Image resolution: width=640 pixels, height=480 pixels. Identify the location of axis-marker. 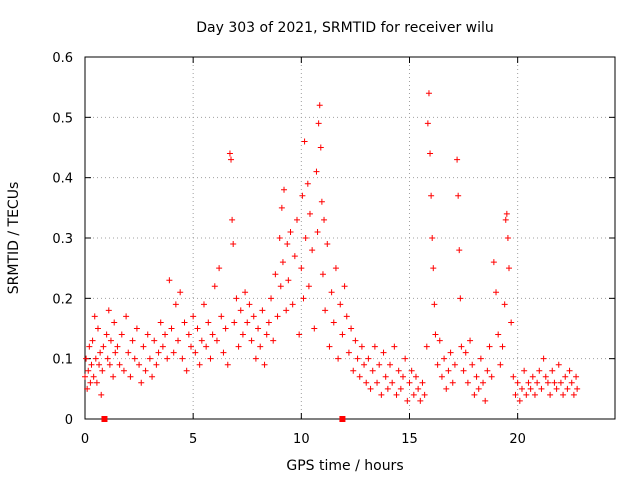
(104, 419).